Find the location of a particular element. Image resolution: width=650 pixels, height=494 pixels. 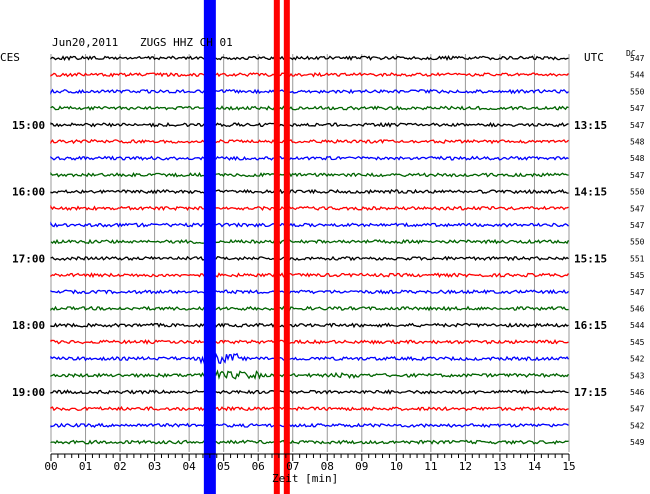

event-spikes is located at coordinates (246, 247).